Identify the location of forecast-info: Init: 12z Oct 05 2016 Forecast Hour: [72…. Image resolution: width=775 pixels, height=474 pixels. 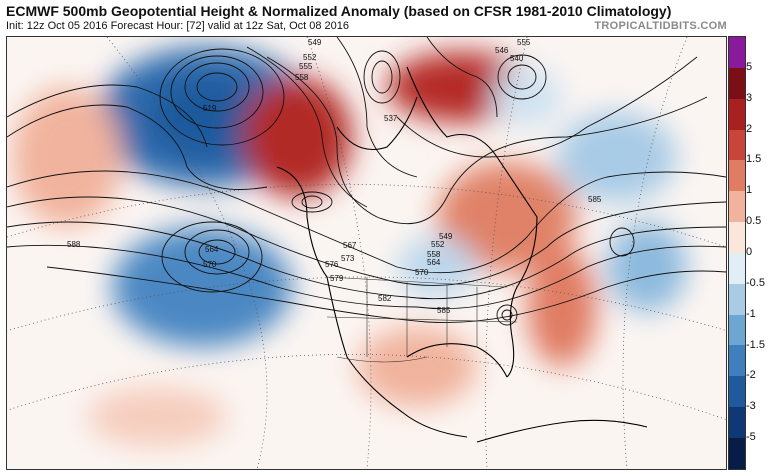
(178, 26).